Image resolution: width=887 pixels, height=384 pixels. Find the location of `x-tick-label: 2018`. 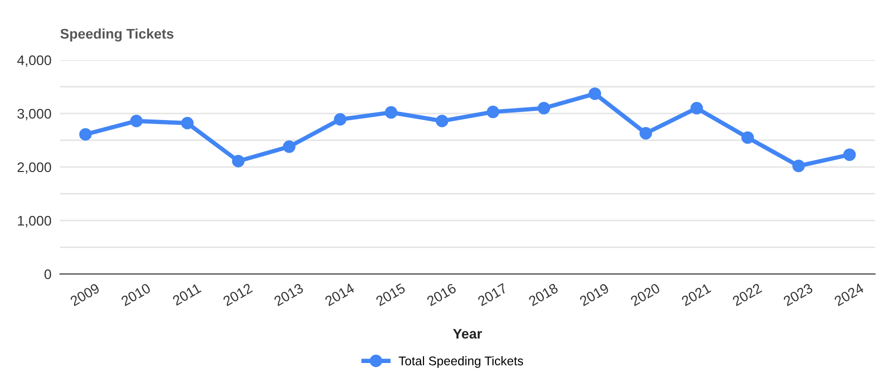

x-tick-label: 2018 is located at coordinates (543, 294).